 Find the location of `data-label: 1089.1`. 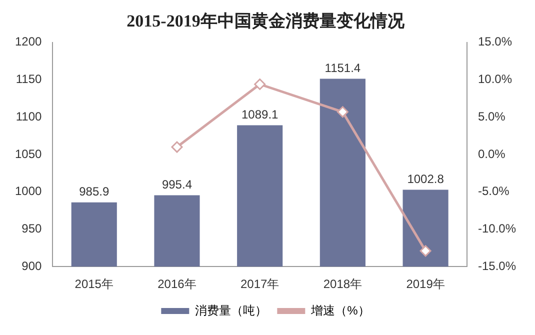

data-label: 1089.1 is located at coordinates (260, 115).